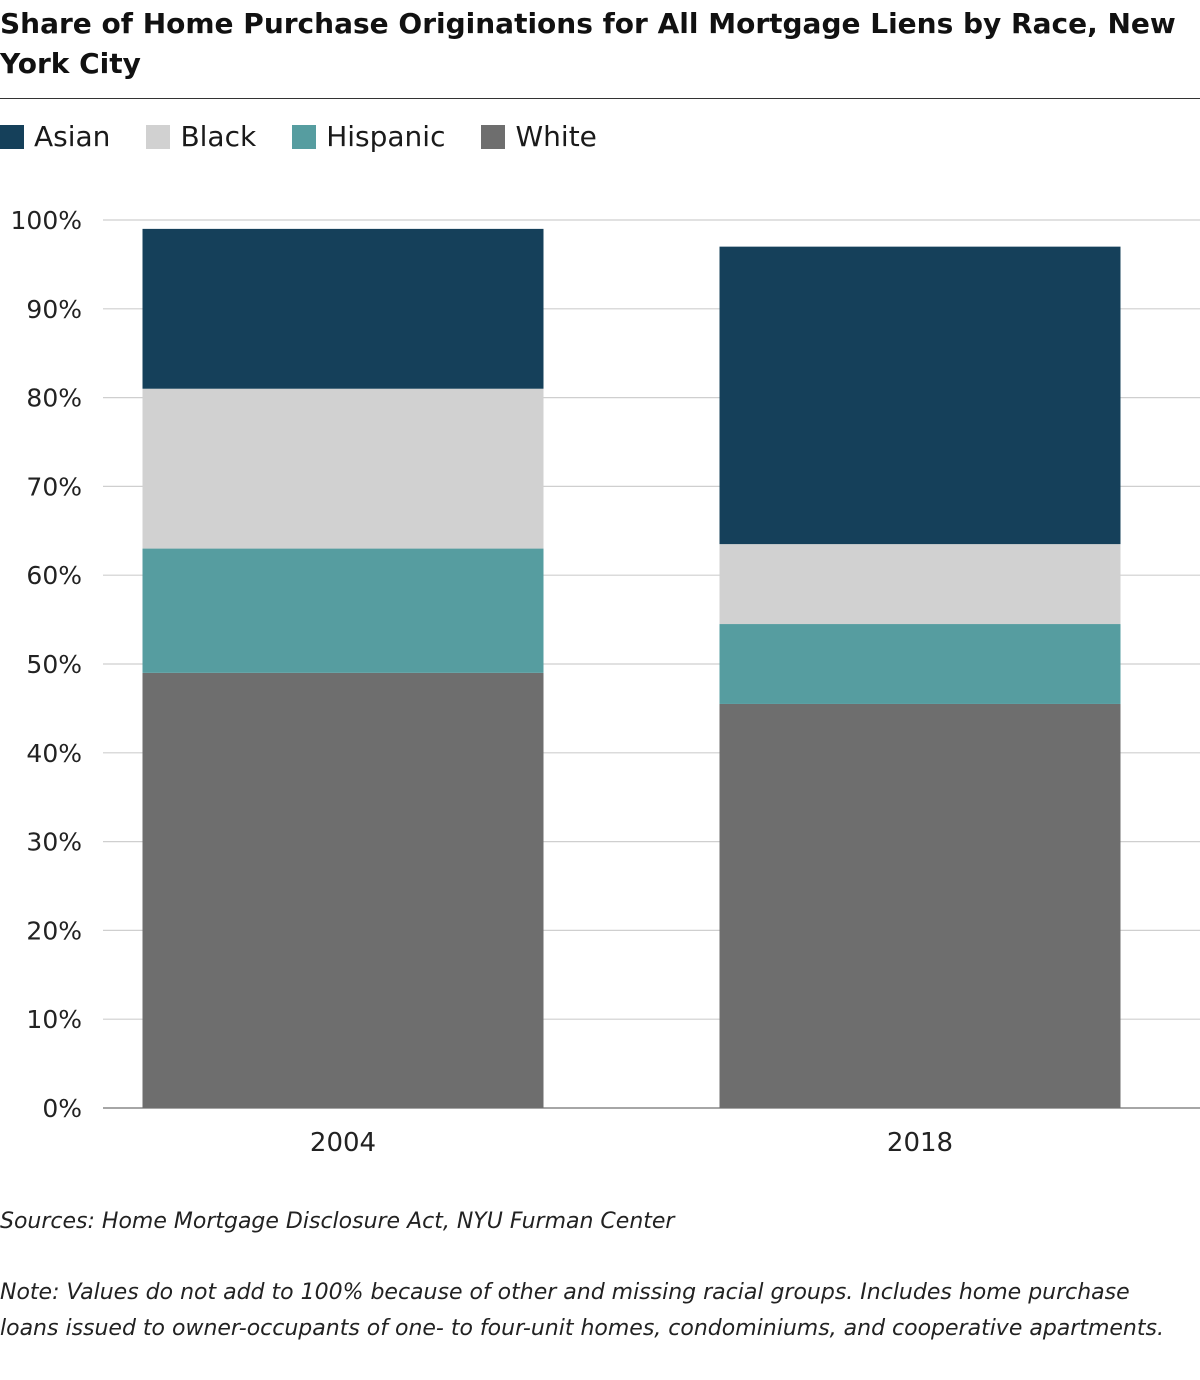  Describe the element at coordinates (72, 136) in the screenshot. I see `legend-label-asian: Asian` at that location.